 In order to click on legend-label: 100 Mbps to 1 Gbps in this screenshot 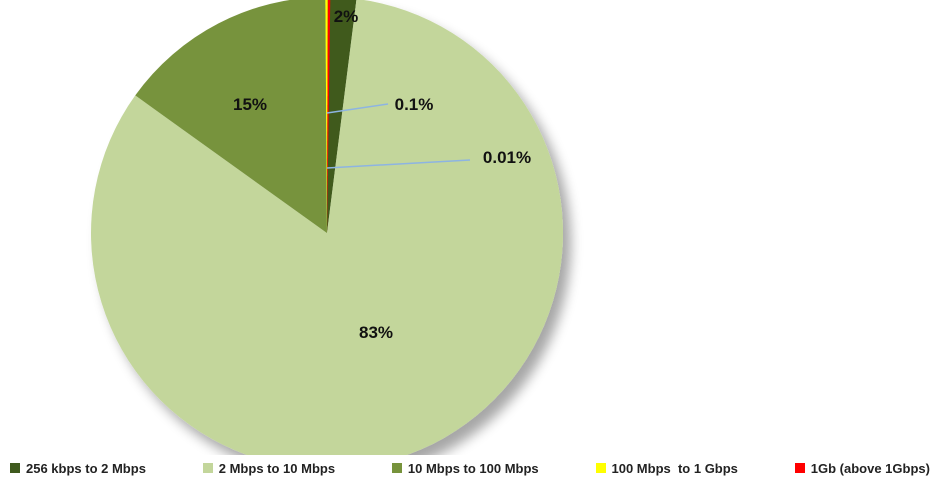, I will do `click(674, 468)`.